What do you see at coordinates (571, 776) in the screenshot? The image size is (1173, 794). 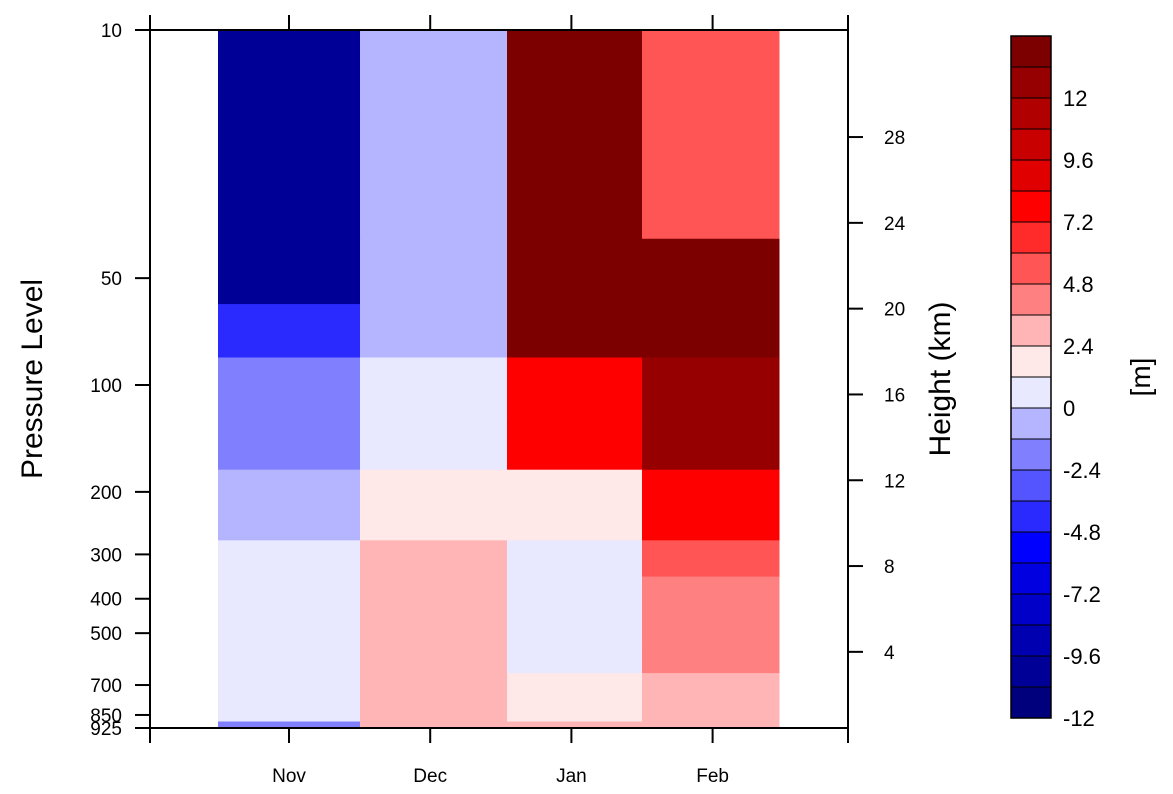 I see `x-tick-label: Jan` at bounding box center [571, 776].